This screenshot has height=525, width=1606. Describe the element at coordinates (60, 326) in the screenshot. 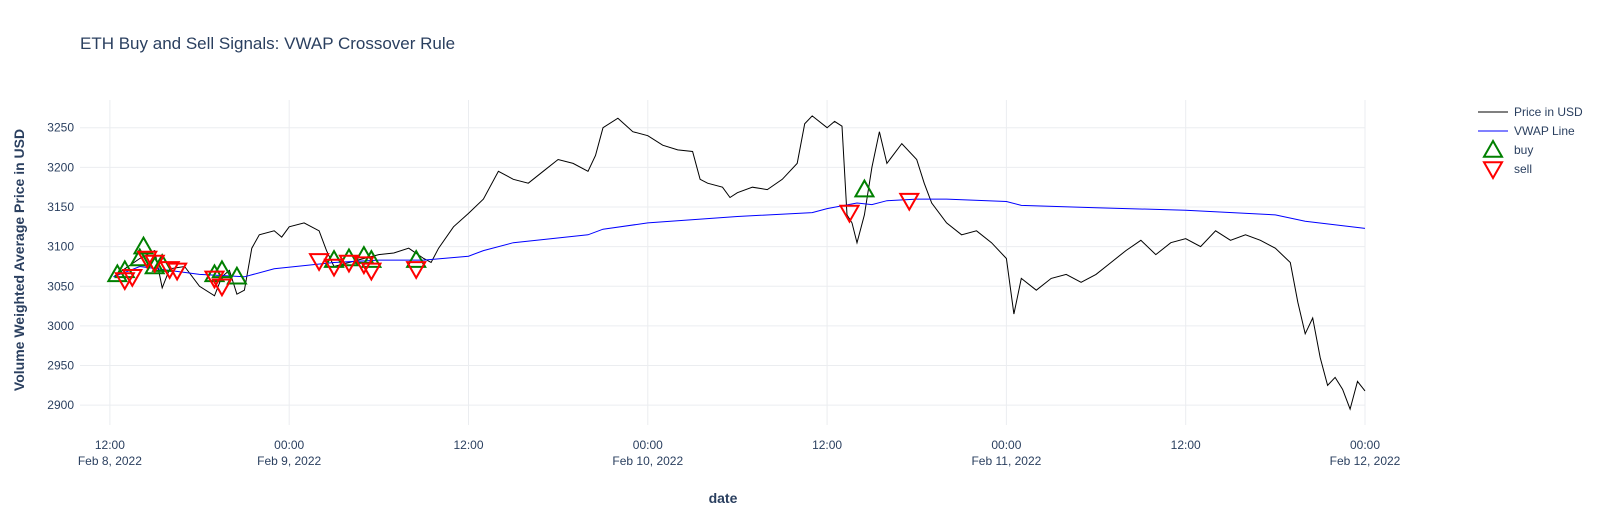

I see `y-tick-label: 3000` at that location.